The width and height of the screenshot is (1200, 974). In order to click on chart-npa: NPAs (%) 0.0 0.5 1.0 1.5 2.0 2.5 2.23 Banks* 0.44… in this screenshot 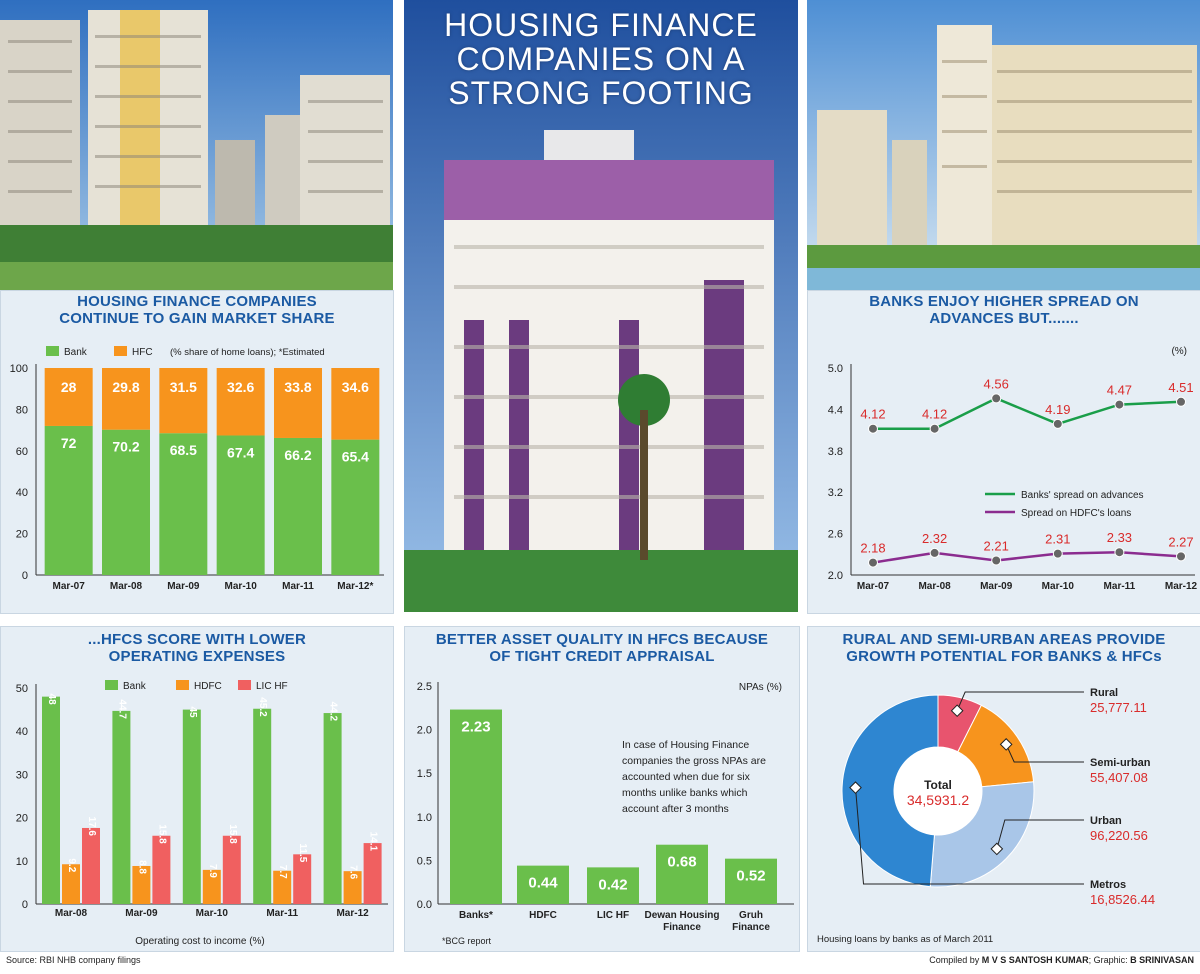, I will do `click(605, 813)`.